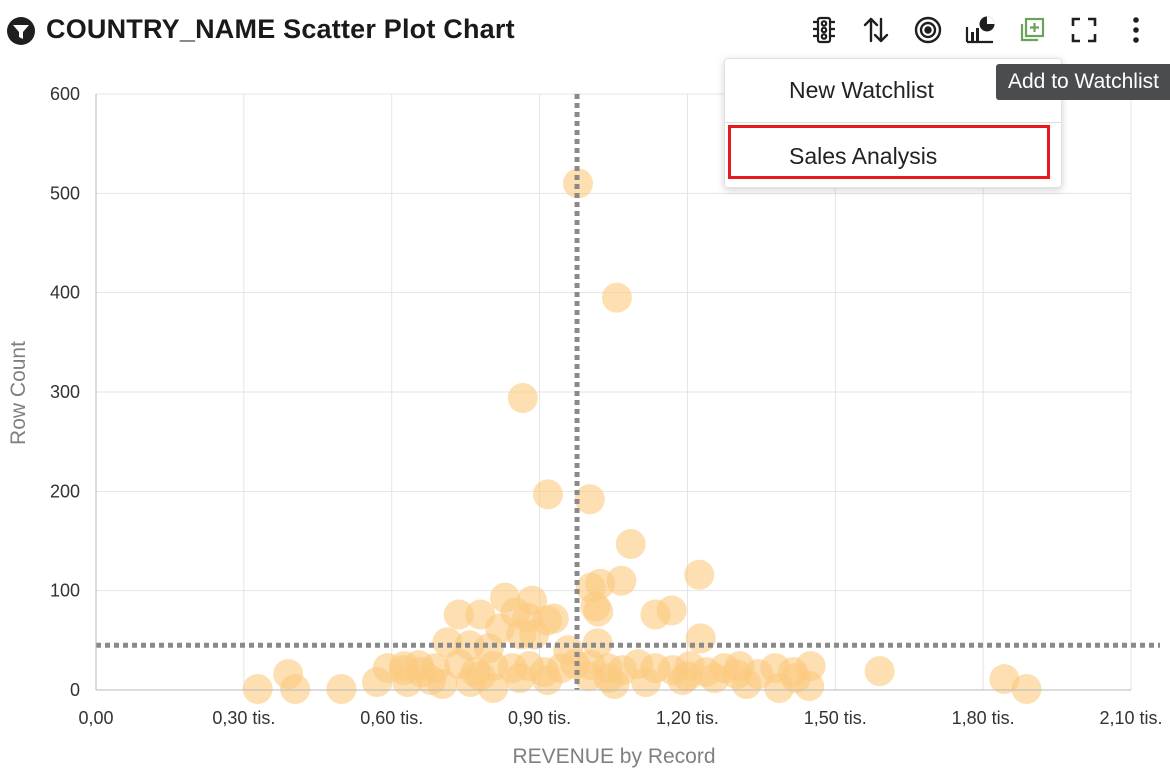 Image resolution: width=1170 pixels, height=782 pixels. What do you see at coordinates (75, 690) in the screenshot?
I see `y-tick-label: 0` at bounding box center [75, 690].